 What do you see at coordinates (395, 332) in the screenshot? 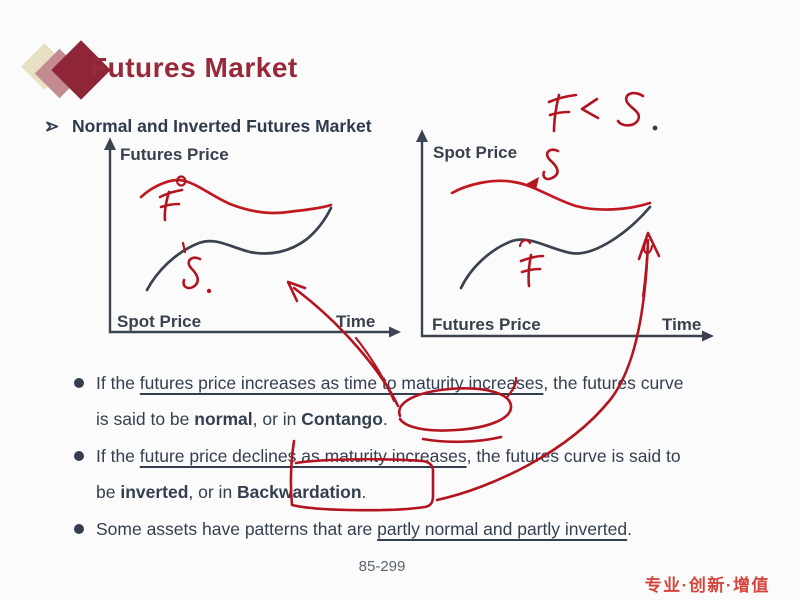
I see `left-x-axis-arrow-icon` at bounding box center [395, 332].